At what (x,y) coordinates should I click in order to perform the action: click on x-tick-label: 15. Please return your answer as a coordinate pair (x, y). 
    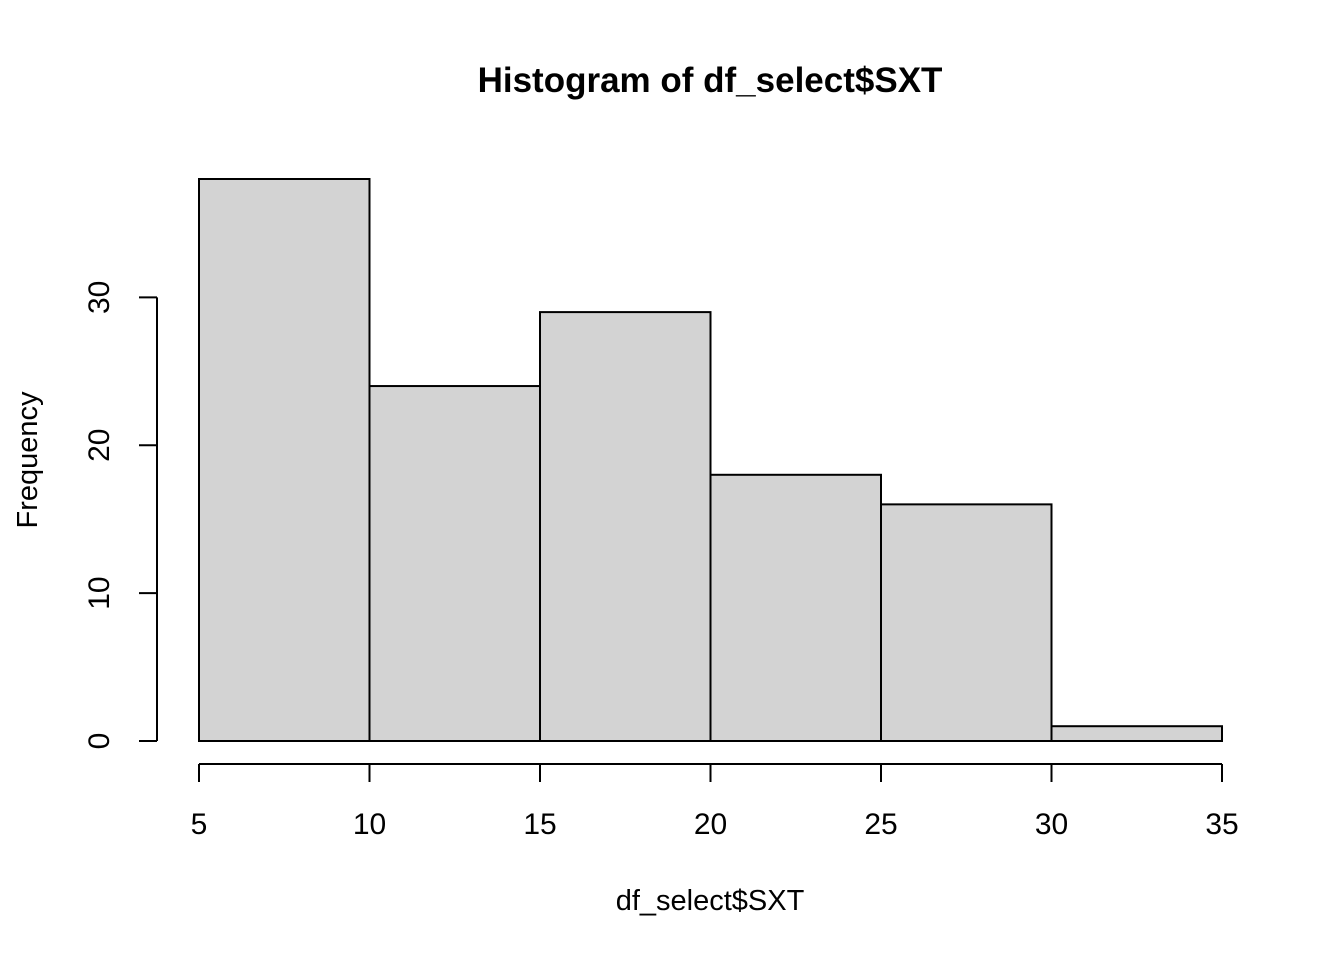
    Looking at the image, I should click on (539, 824).